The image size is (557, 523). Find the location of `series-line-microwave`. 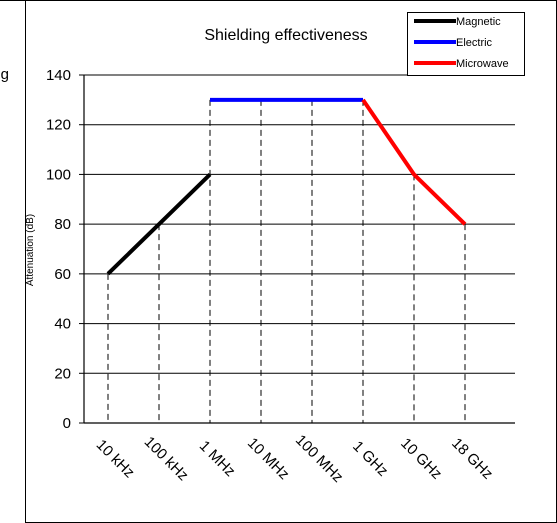

series-line-microwave is located at coordinates (414, 162).